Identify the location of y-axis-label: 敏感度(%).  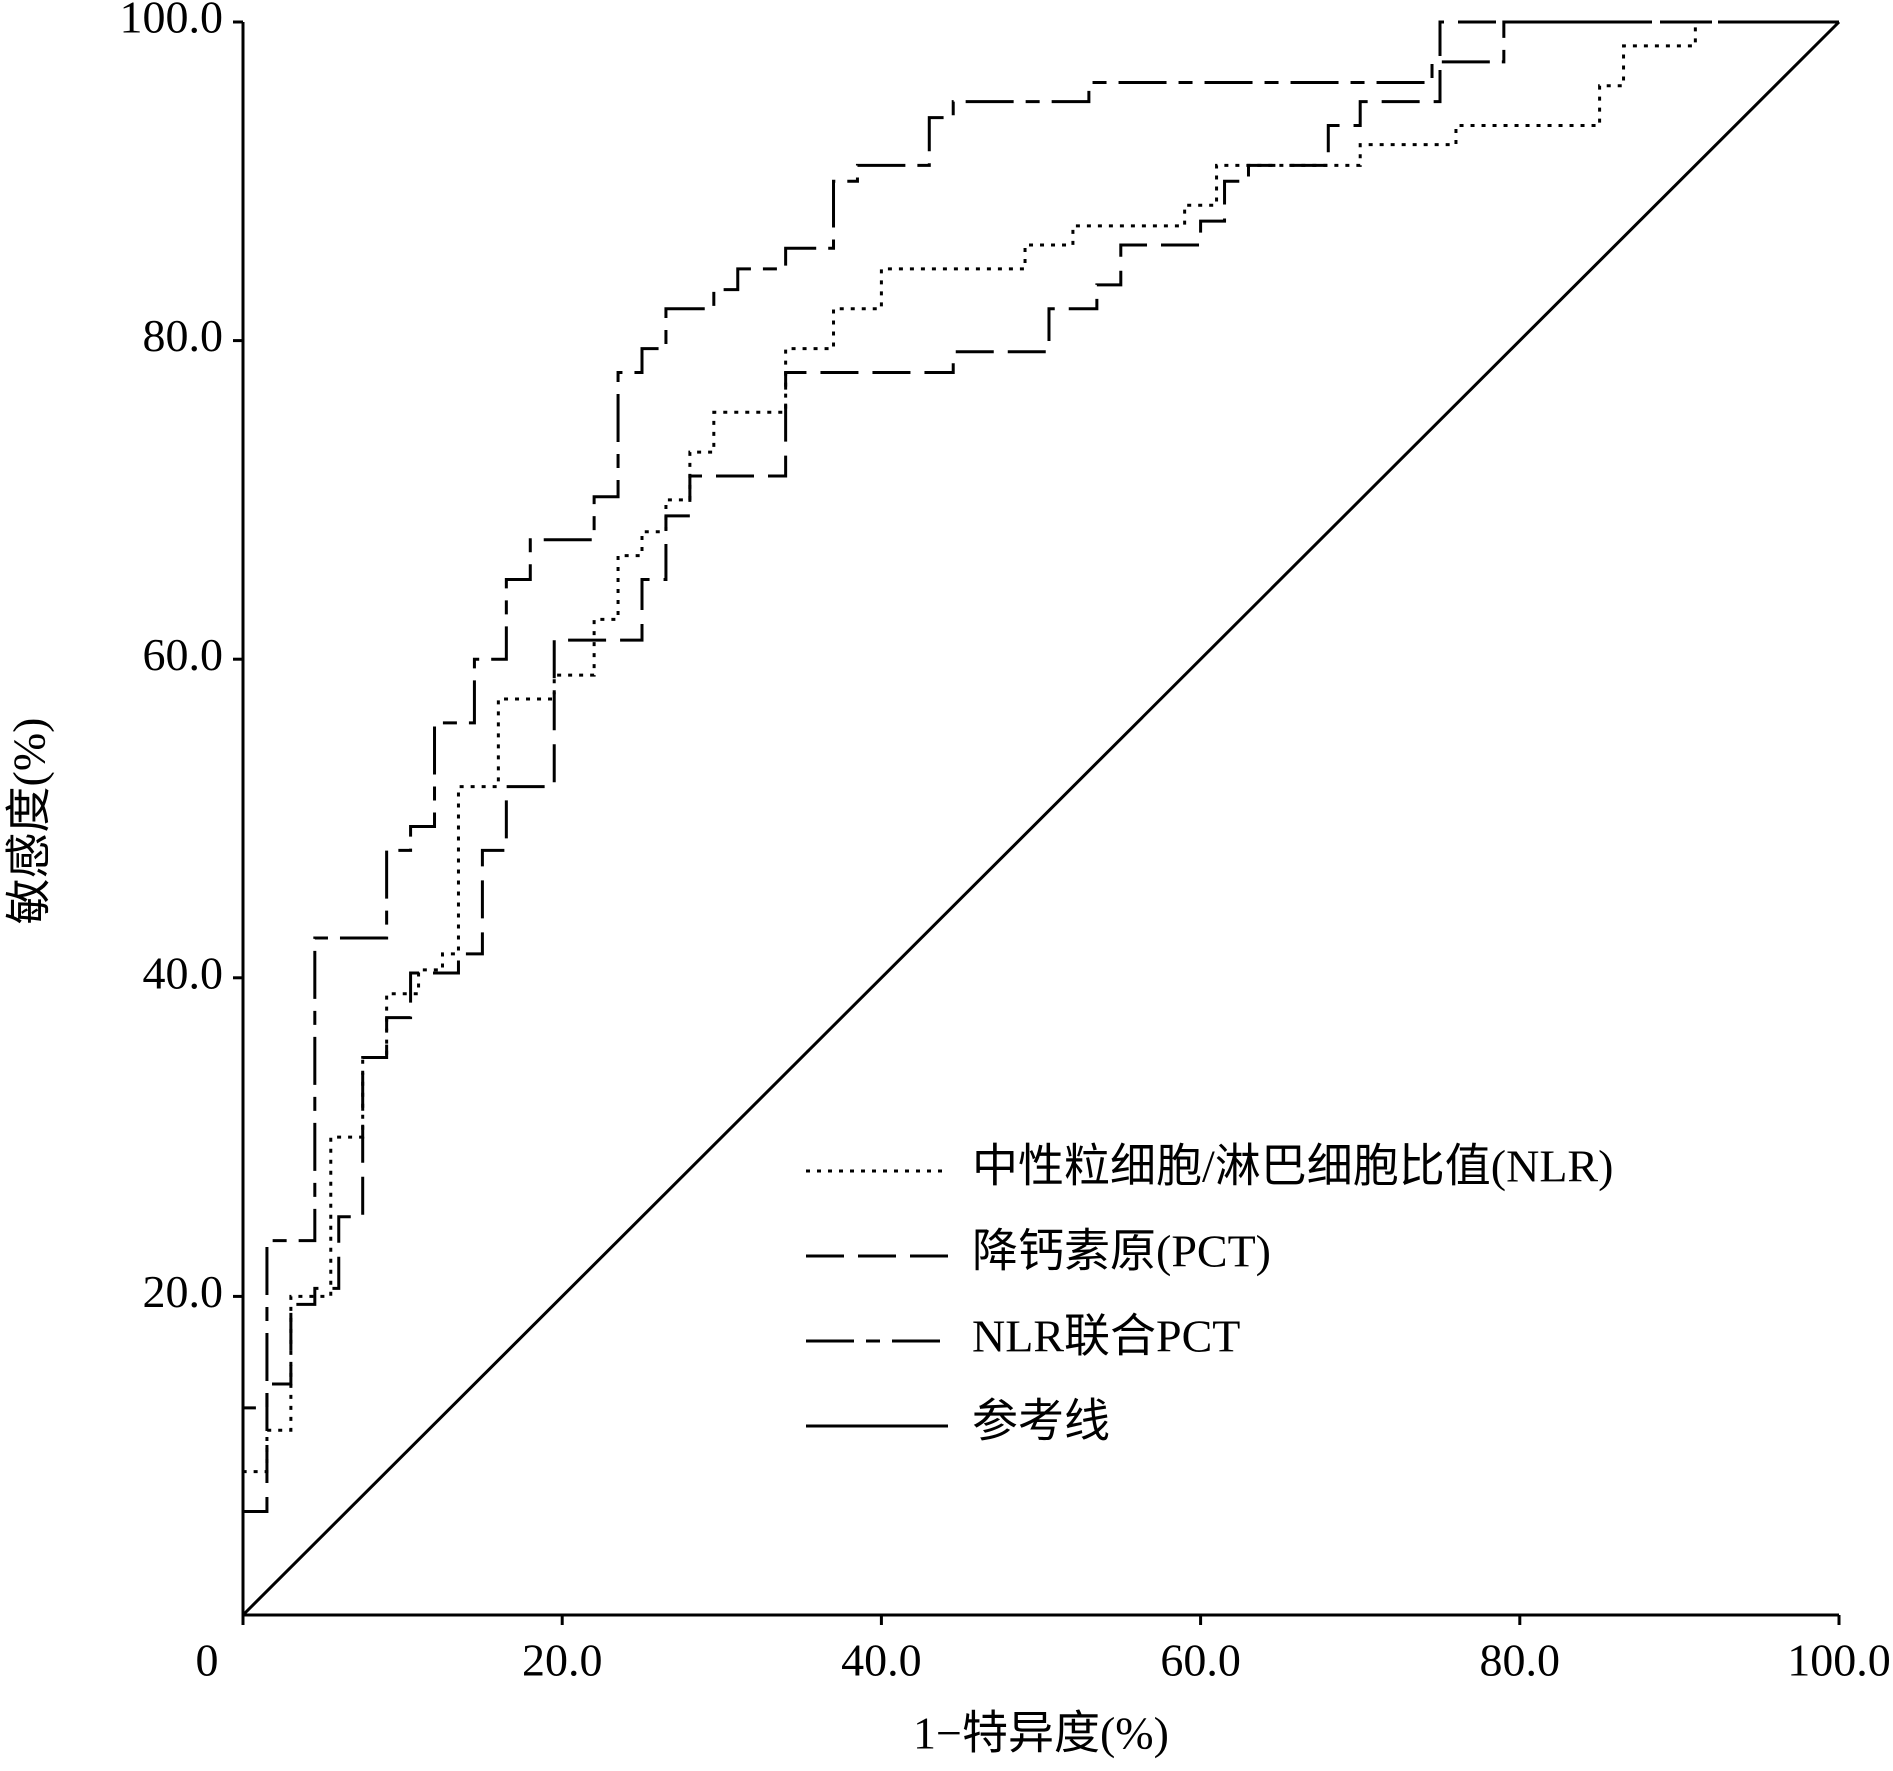
(29, 821).